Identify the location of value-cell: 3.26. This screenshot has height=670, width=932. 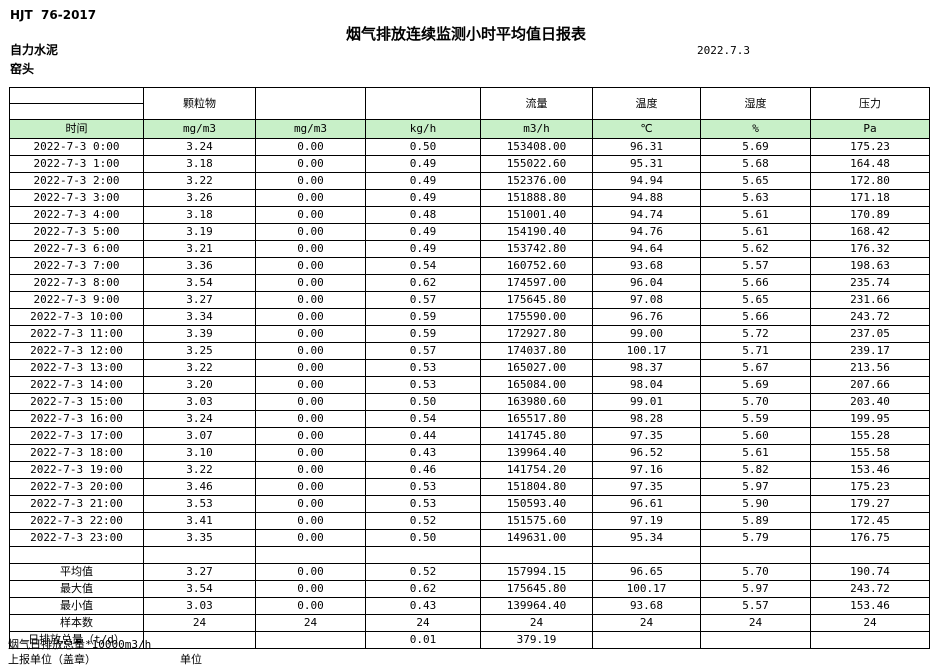
(199, 198).